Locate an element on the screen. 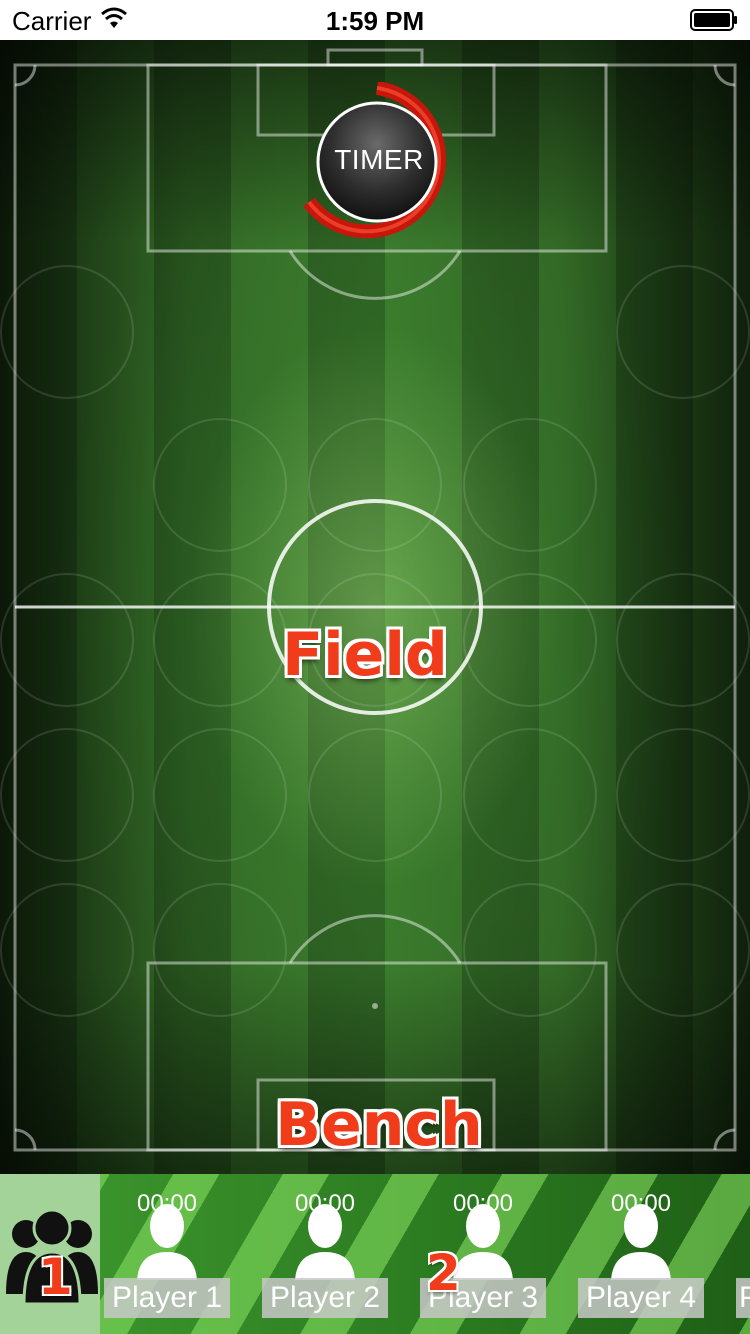 The width and height of the screenshot is (750, 1334). player-name: Player 1 is located at coordinates (167, 1298).